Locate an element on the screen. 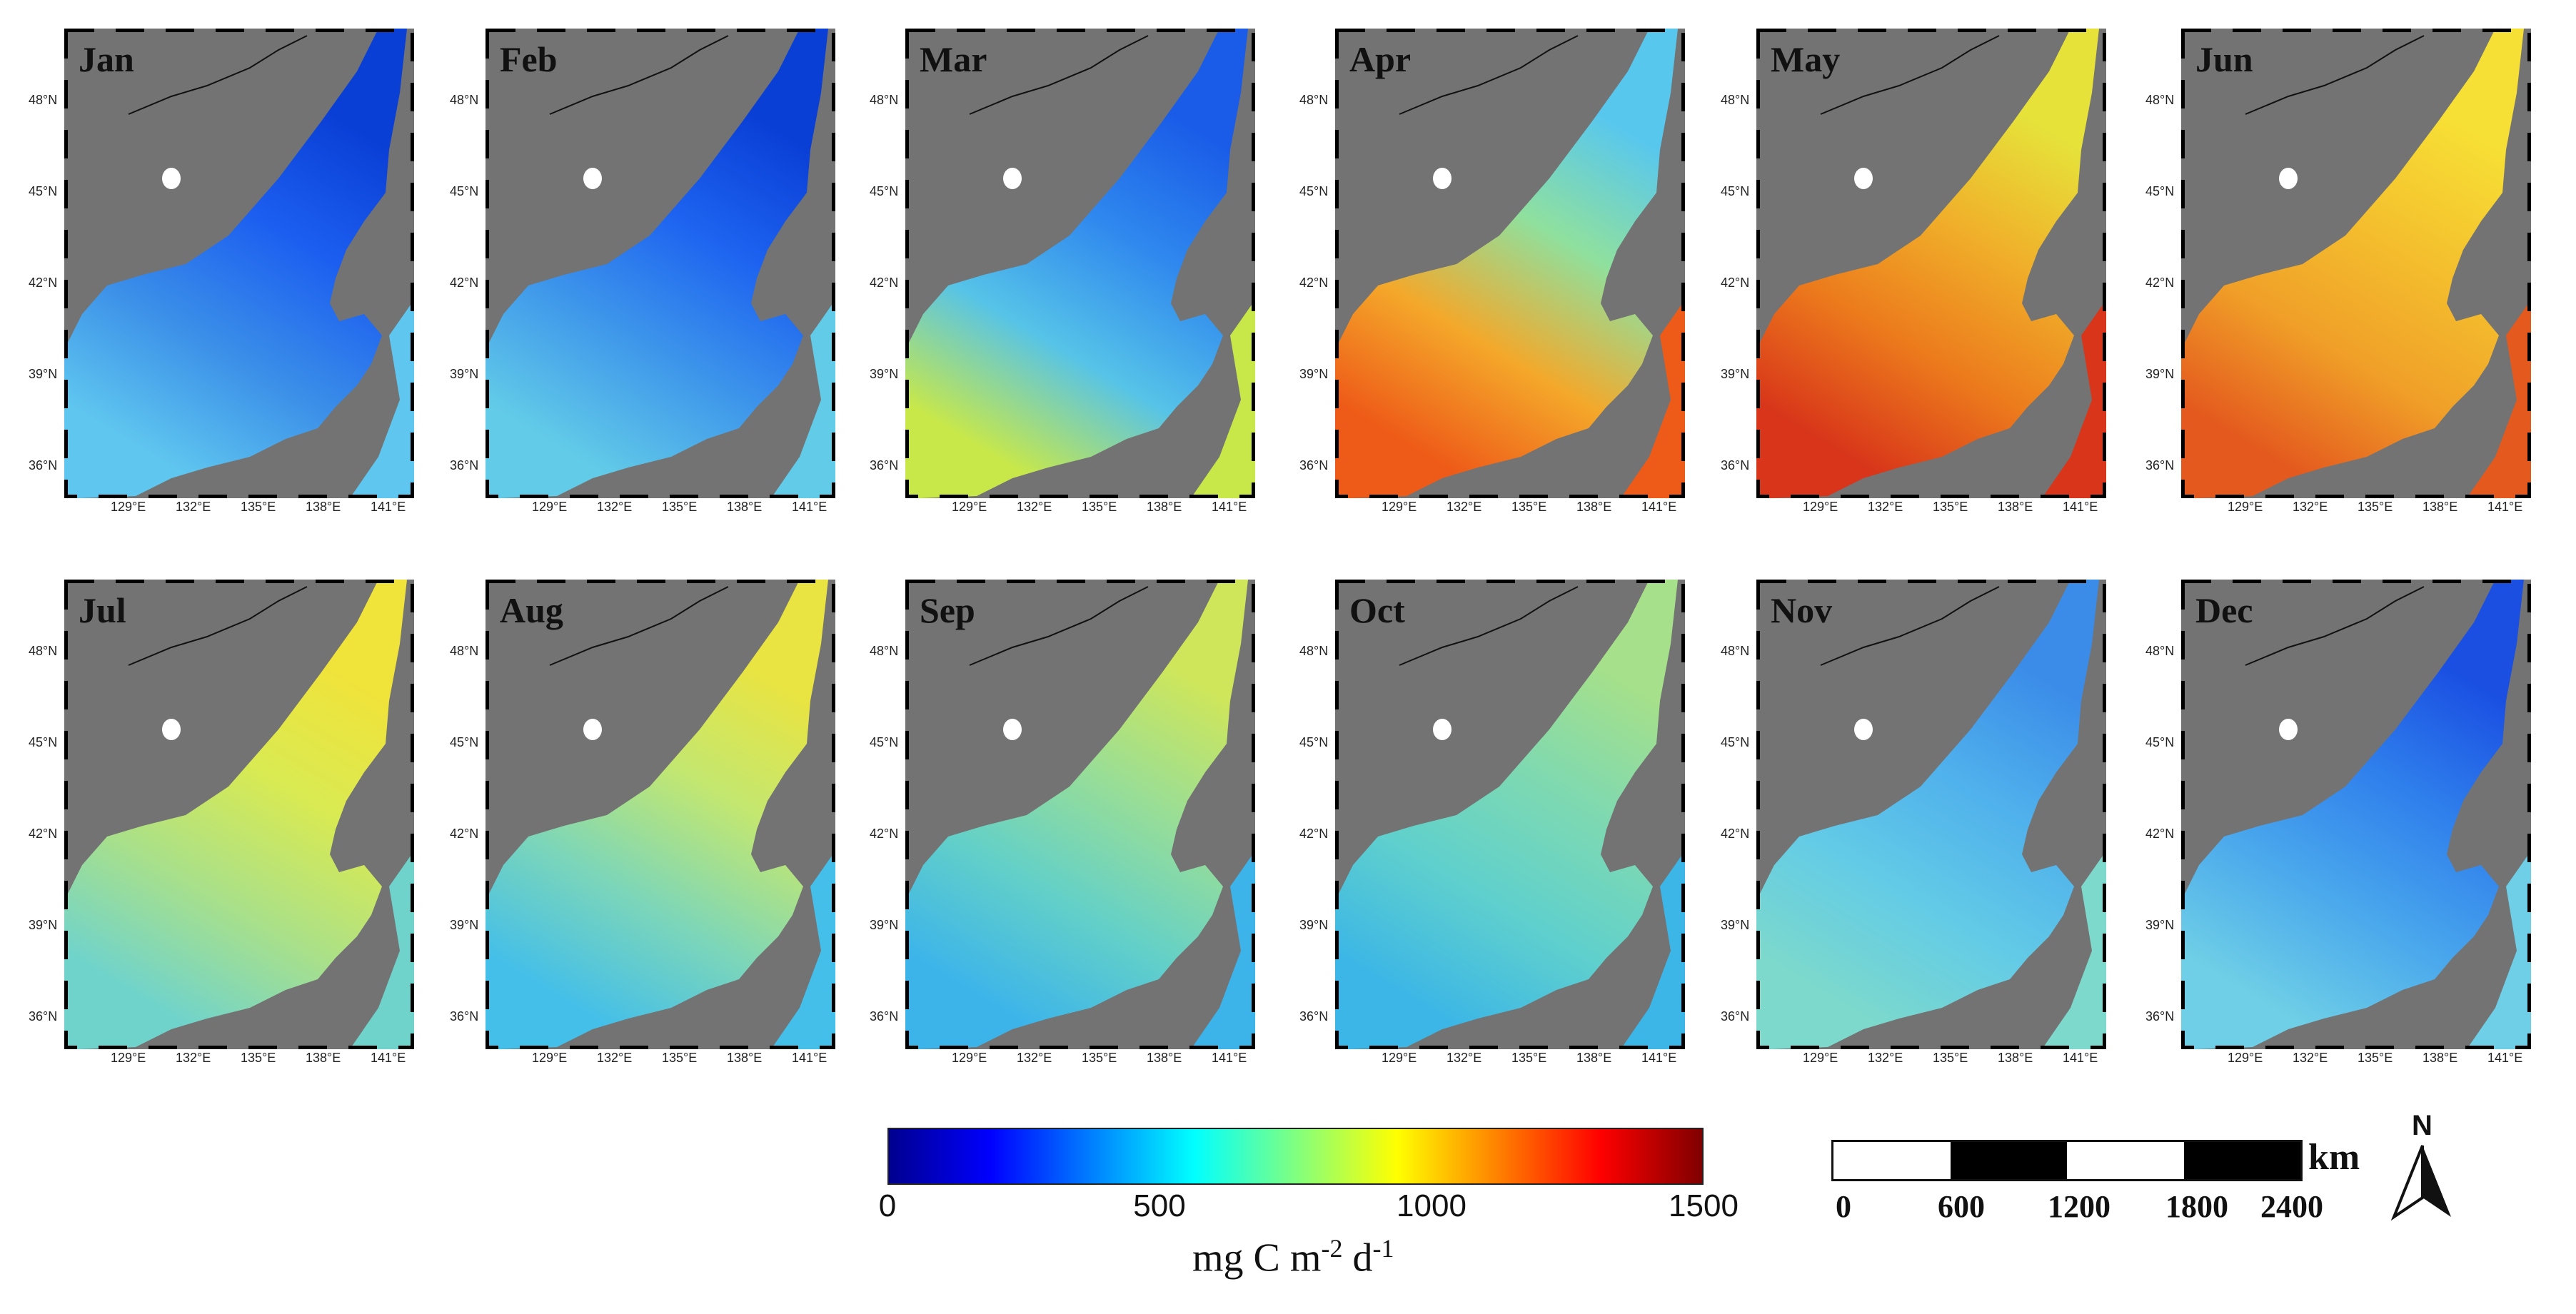 This screenshot has height=1314, width=2576. month-label: Sep is located at coordinates (947, 610).